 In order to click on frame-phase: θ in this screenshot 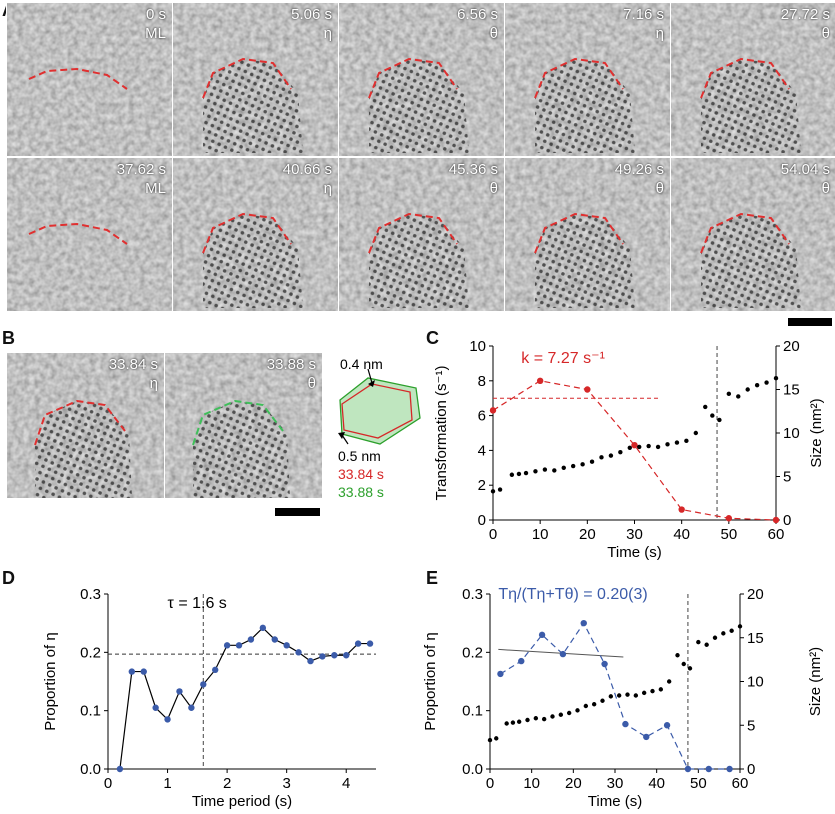, I will do `click(825, 33)`.